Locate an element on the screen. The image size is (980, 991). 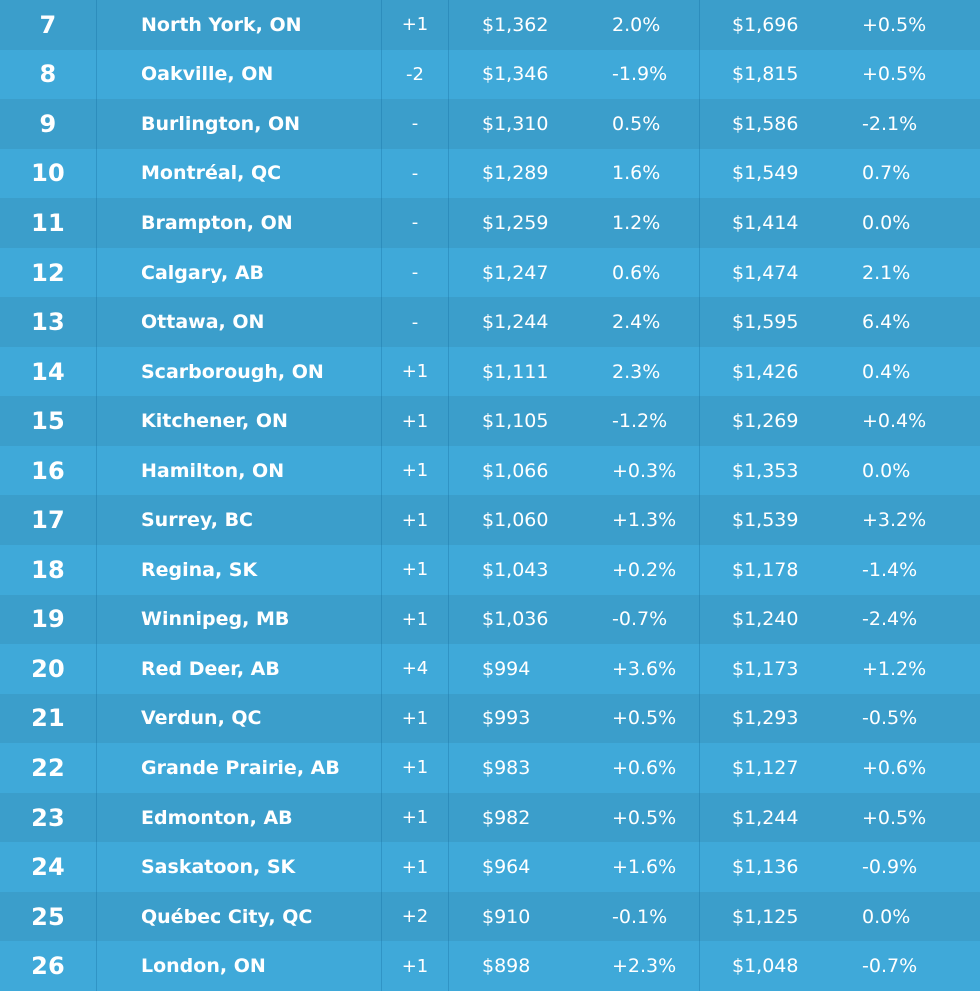
table-row: 16 Hamilton, ON +1 $1,066 +0.3% $1,353 0.0% is located at coordinates (490, 470).